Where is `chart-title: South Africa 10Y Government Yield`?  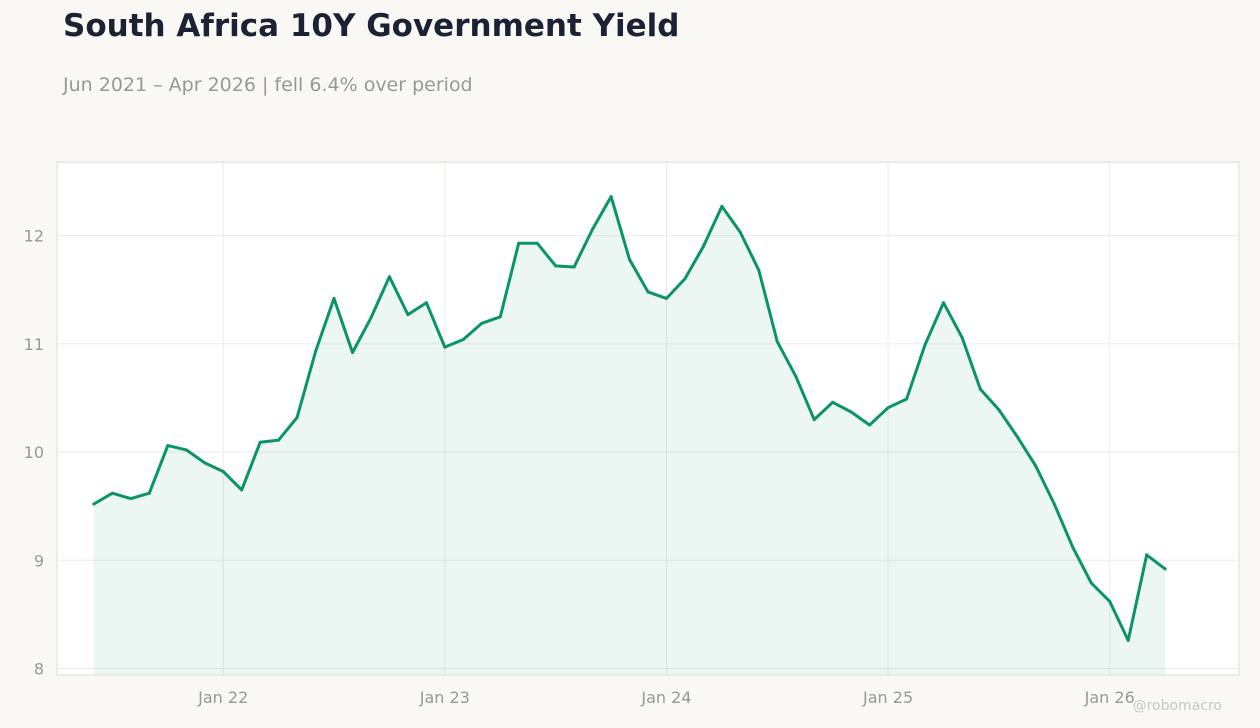 chart-title: South Africa 10Y Government Yield is located at coordinates (371, 26).